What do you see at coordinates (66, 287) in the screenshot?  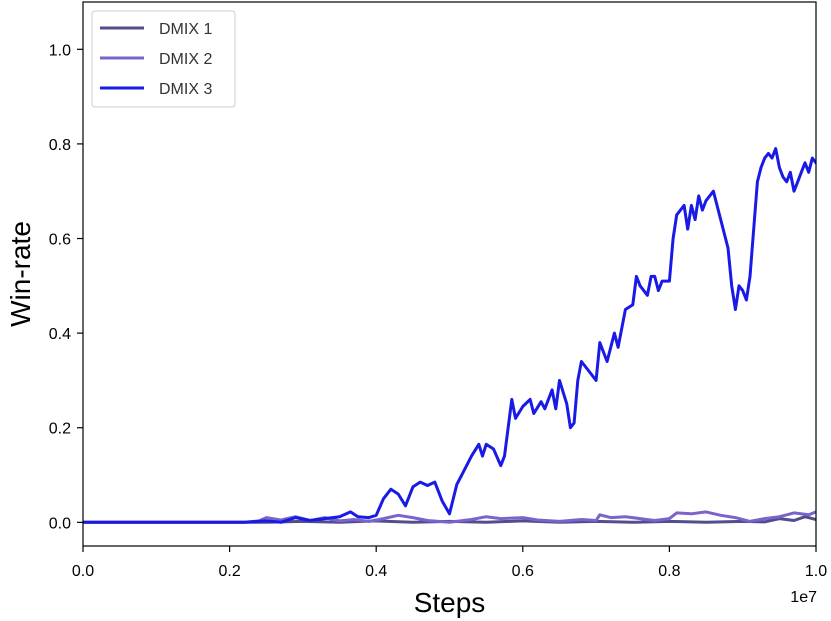 I see `y-axis: 0.0 0.2 0.4 0.6 0.8 1.0` at bounding box center [66, 287].